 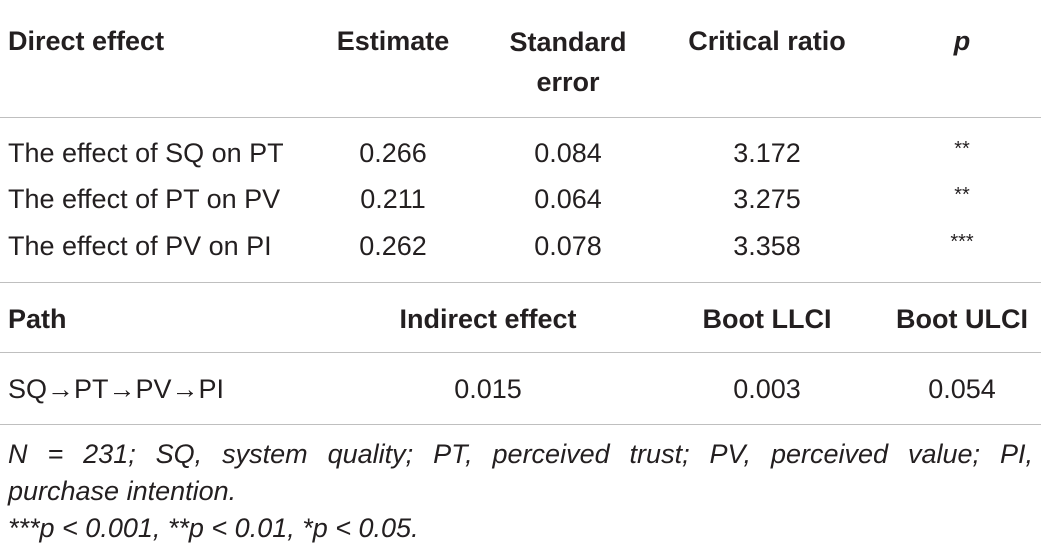 I want to click on header-path: Path, so click(x=37, y=319).